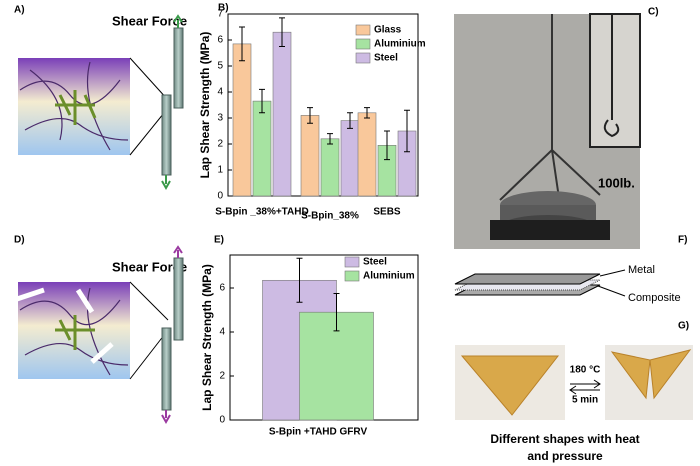 The height and width of the screenshot is (466, 700). What do you see at coordinates (616, 182) in the screenshot?
I see `annotation: 100lb.` at bounding box center [616, 182].